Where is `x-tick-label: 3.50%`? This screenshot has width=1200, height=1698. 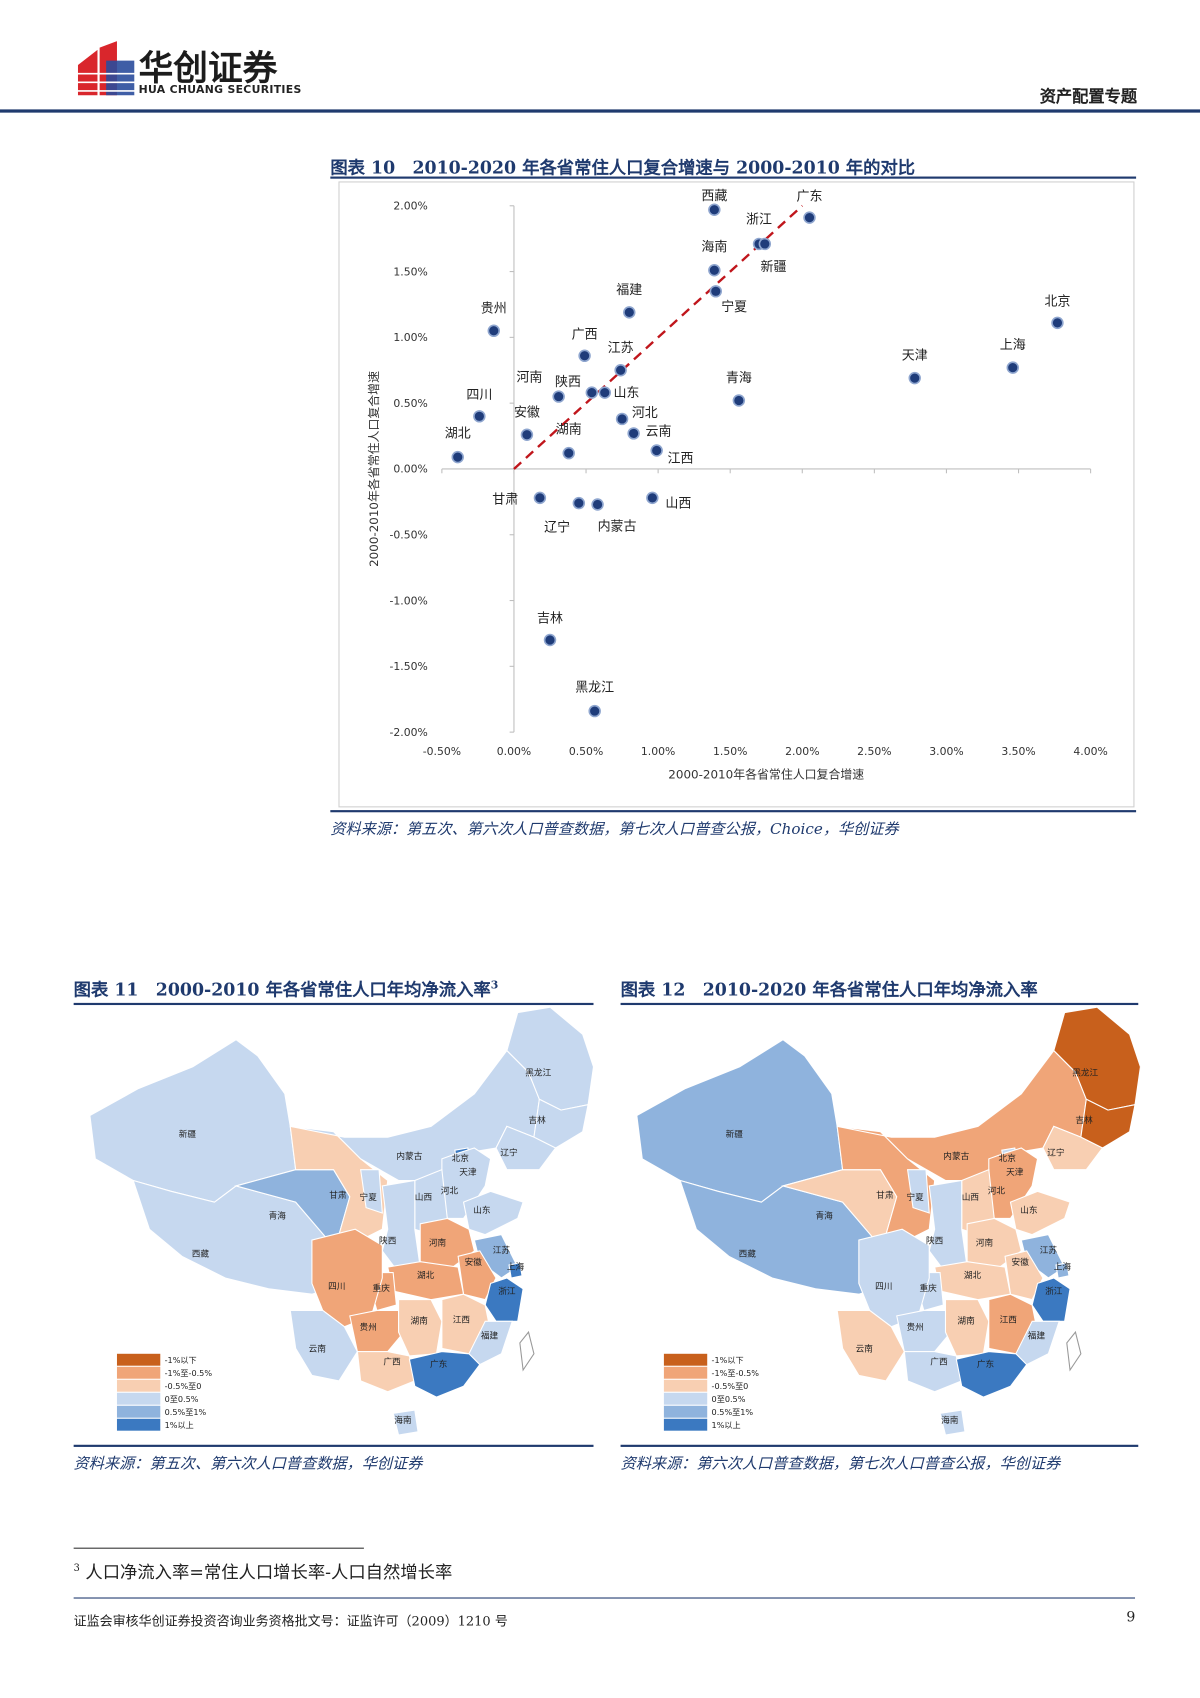
x-tick-label: 3.50% is located at coordinates (1018, 751).